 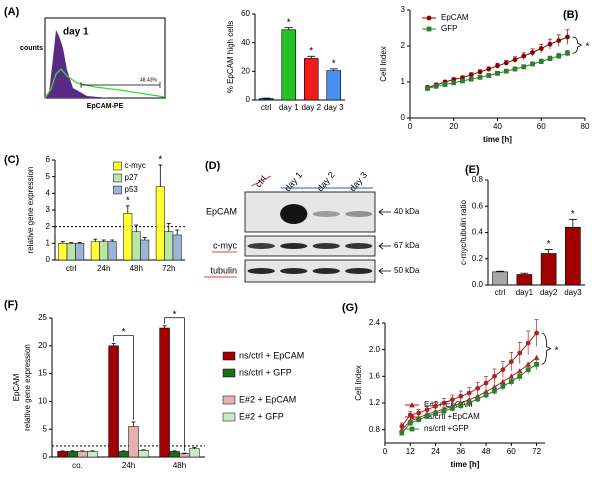 What do you see at coordinates (358, 383) in the screenshot?
I see `y-axis-label: Cell Index` at bounding box center [358, 383].